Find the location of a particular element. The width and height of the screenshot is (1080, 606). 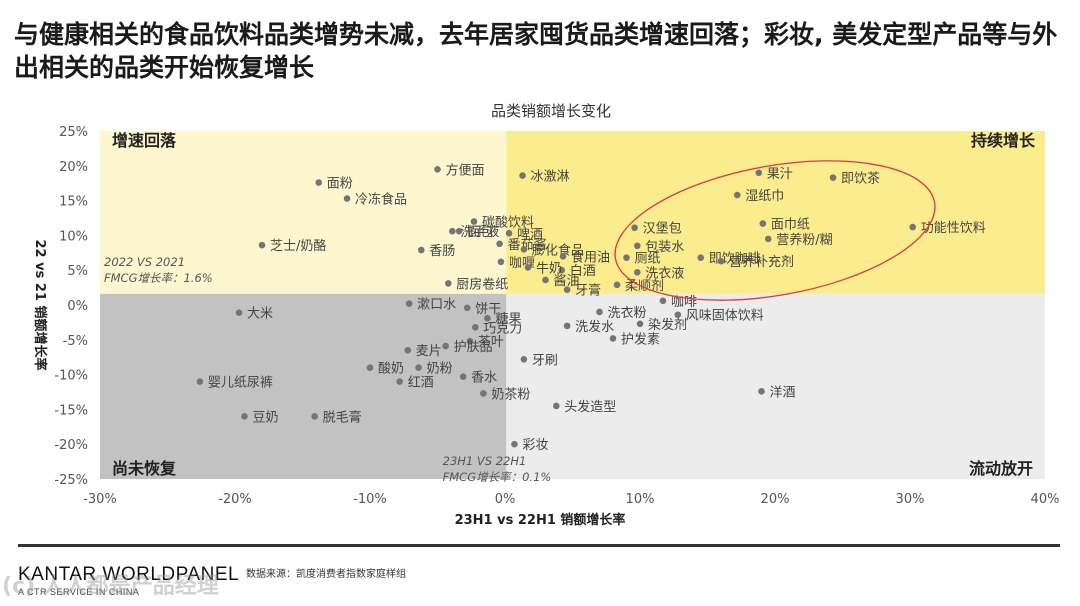

x-tick-label: -20% is located at coordinates (235, 499).